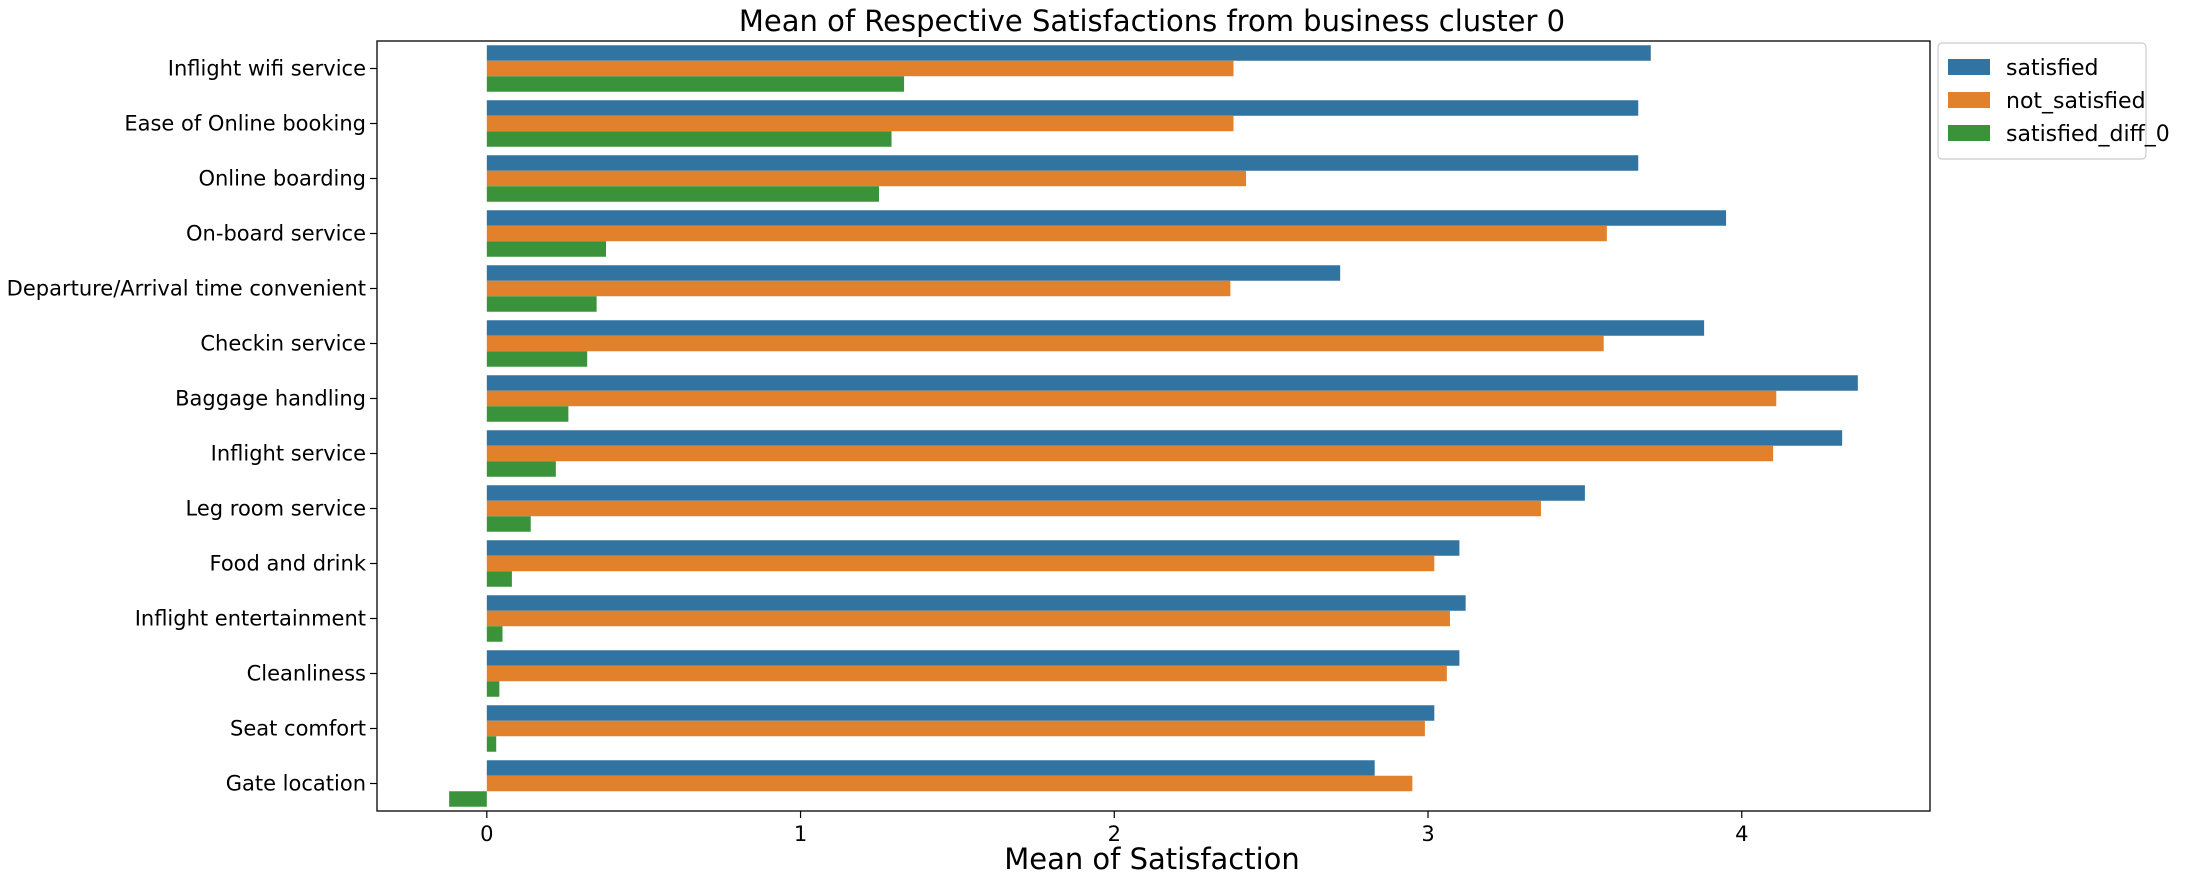 The image size is (2193, 883). Describe the element at coordinates (1114, 834) in the screenshot. I see `x-tick-label-2: 2` at that location.